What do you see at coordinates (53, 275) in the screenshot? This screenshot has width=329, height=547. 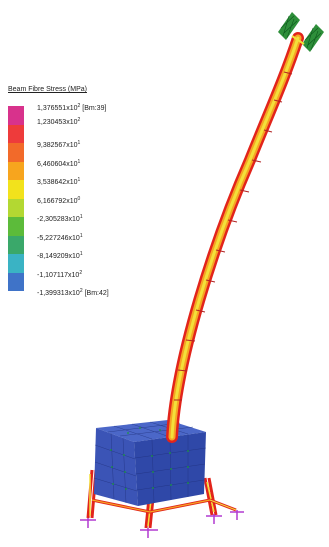 I see `legend-value-mantissa: -1,107117` at bounding box center [53, 275].